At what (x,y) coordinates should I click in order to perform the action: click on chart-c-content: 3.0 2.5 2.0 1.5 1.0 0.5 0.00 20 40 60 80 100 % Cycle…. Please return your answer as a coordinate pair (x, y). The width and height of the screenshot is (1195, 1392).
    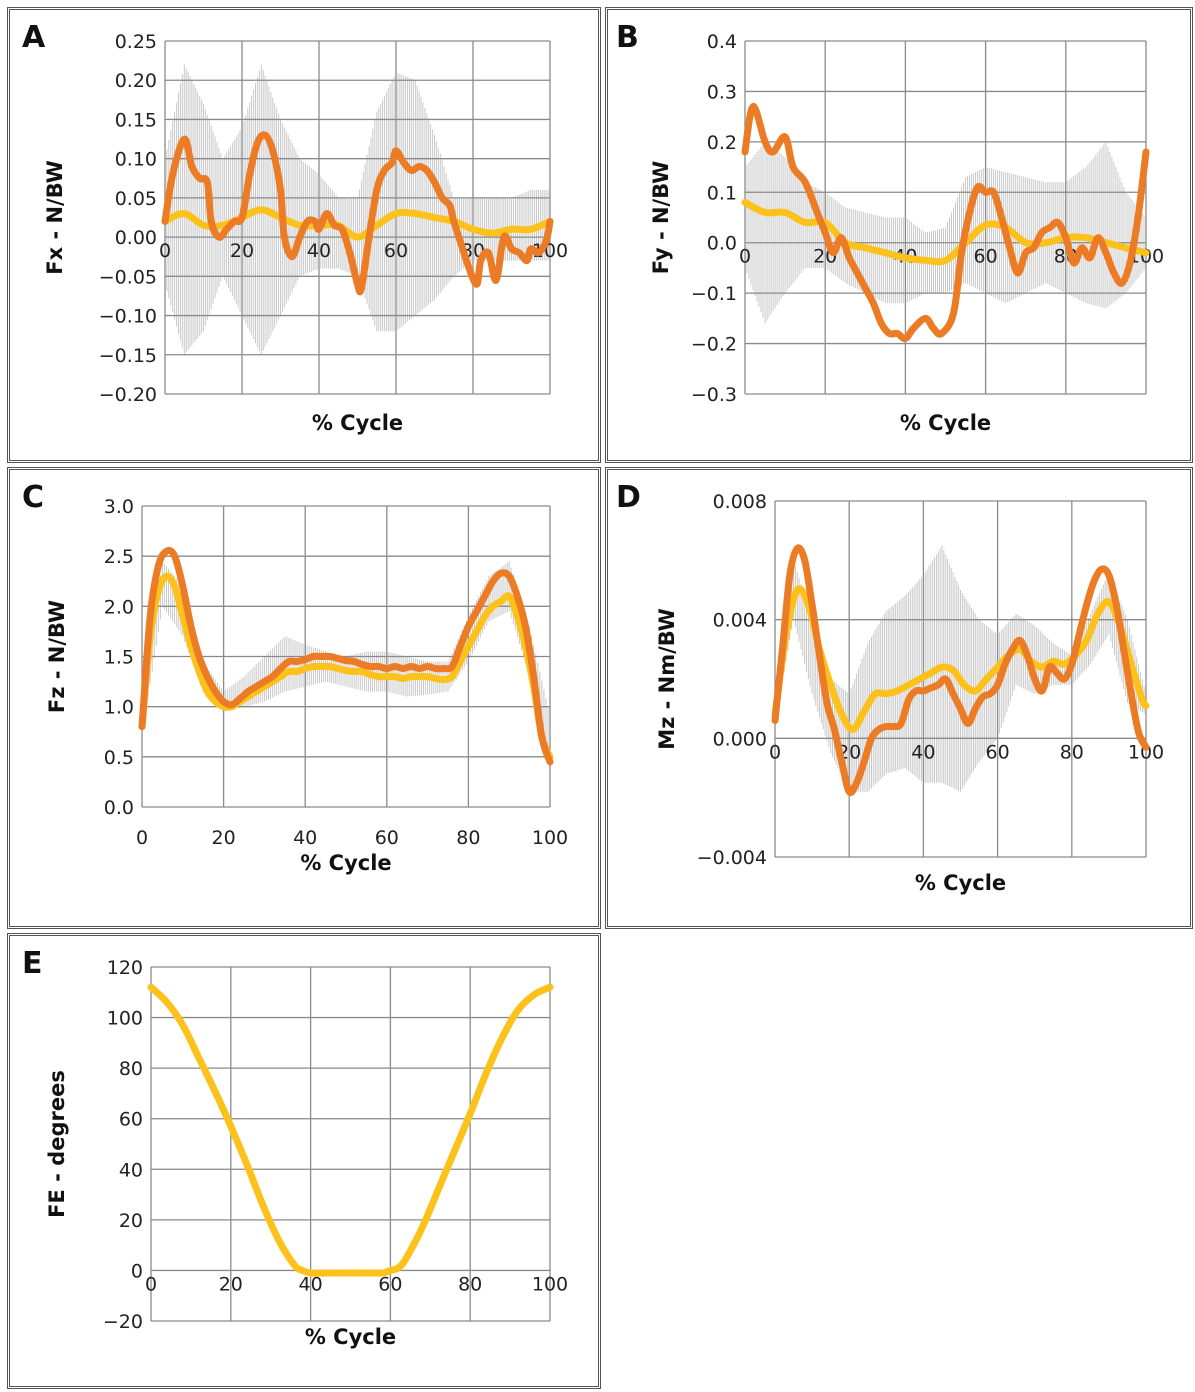
    Looking at the image, I should click on (306, 685).